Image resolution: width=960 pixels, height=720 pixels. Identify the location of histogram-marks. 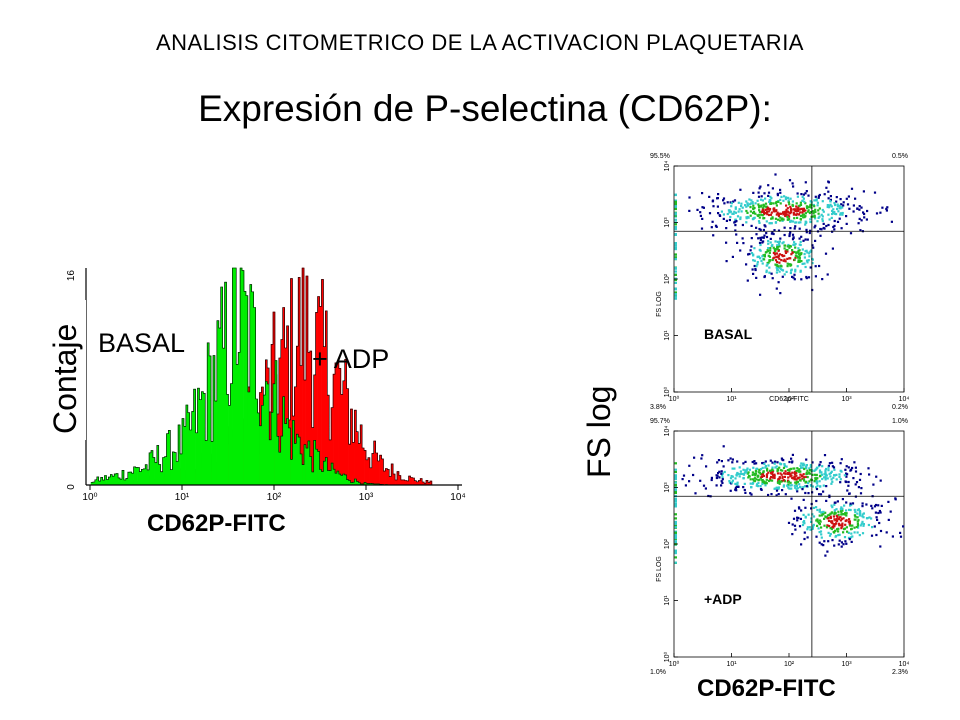
(274, 376).